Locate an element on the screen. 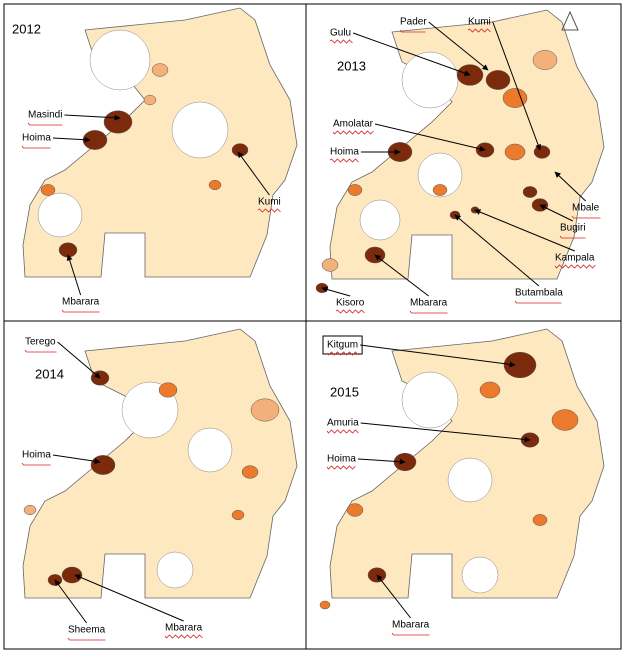 Image resolution: width=626 pixels, height=654 pixels. district-label: Mbale is located at coordinates (586, 208).